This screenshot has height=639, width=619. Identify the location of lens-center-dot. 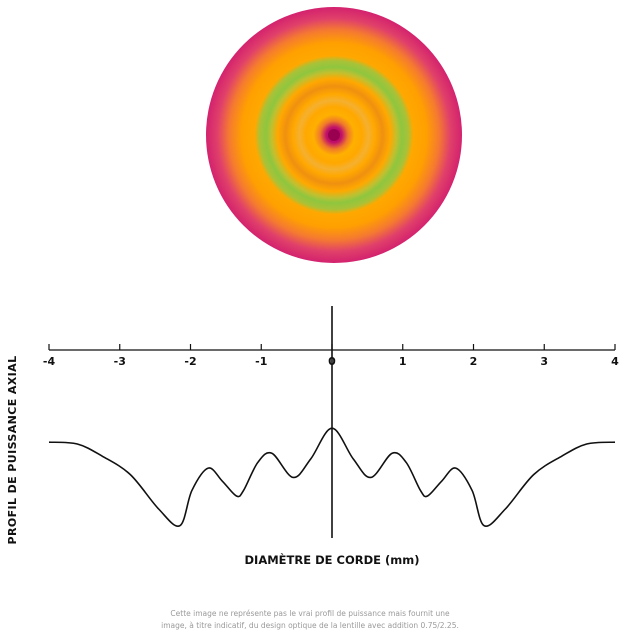
(334, 135).